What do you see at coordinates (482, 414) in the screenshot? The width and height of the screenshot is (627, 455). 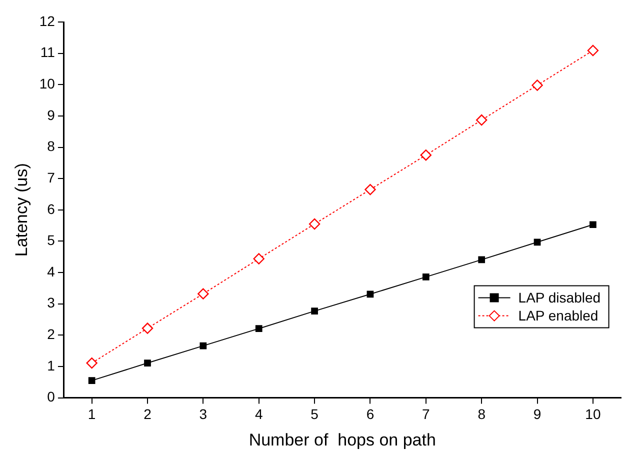 I see `x-tick-label: 8` at bounding box center [482, 414].